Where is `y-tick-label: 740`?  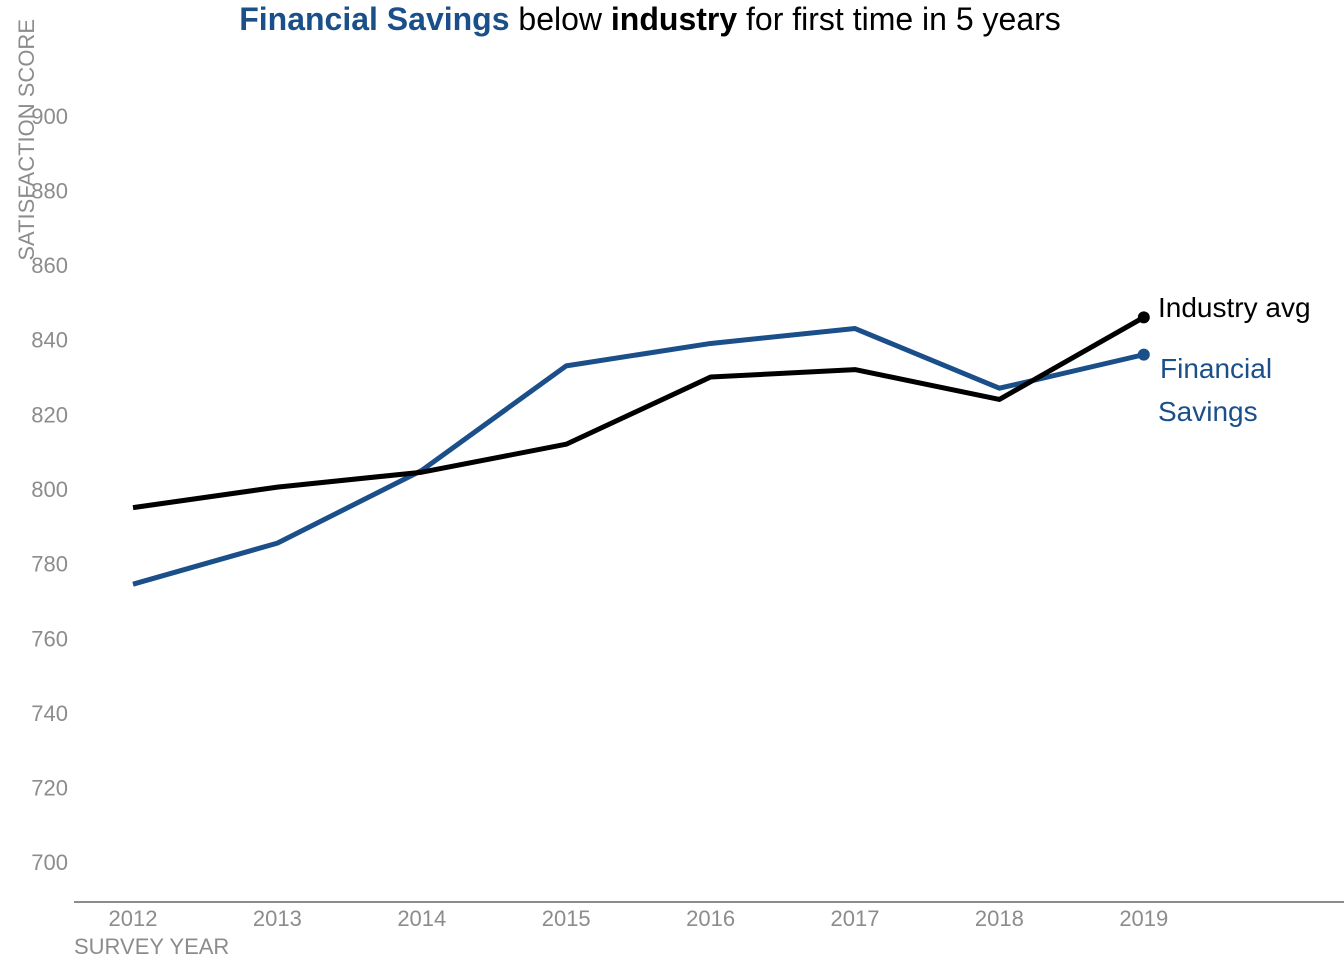 y-tick-label: 740 is located at coordinates (49, 713).